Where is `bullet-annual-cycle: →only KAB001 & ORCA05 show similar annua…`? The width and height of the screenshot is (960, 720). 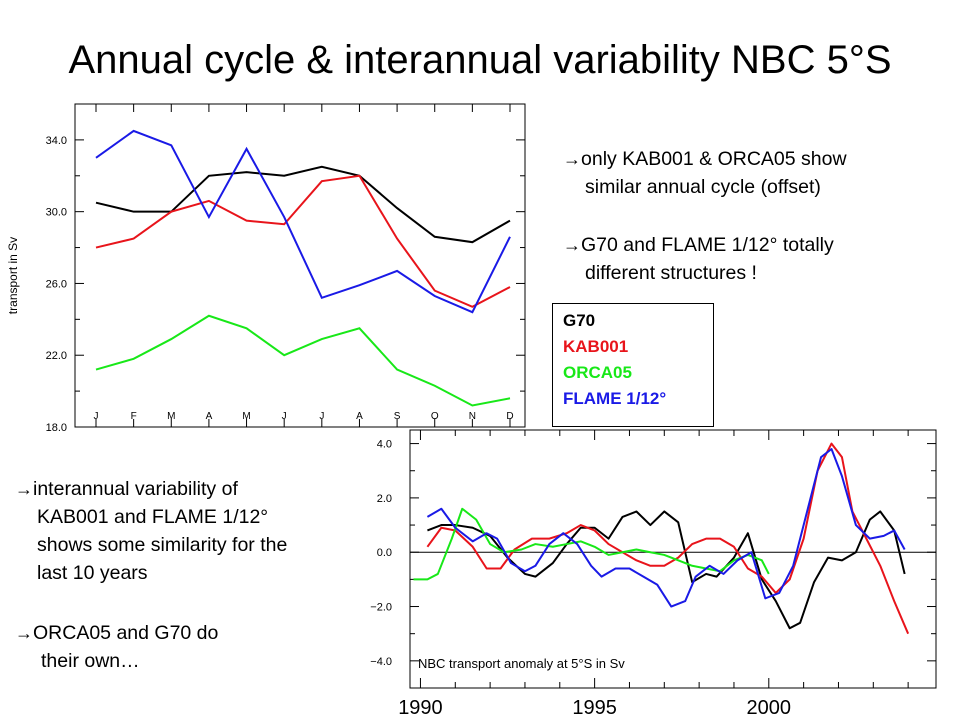
bullet-annual-cycle: →only KAB001 & ORCA05 show similar annua… is located at coordinates (705, 173).